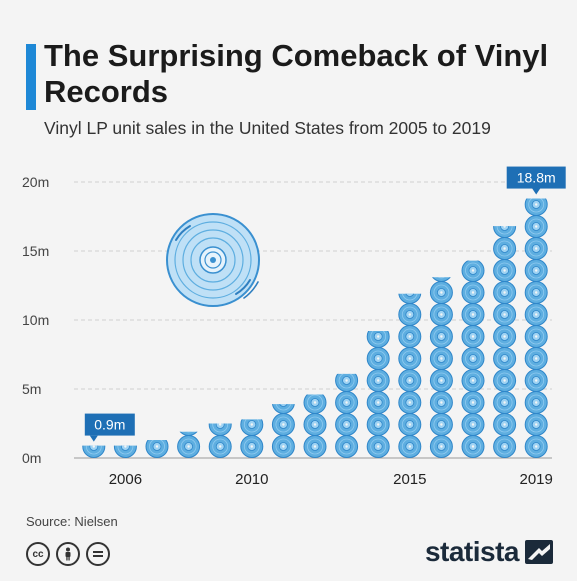  I want to click on data-label-2005: 0.9m, so click(109, 427).